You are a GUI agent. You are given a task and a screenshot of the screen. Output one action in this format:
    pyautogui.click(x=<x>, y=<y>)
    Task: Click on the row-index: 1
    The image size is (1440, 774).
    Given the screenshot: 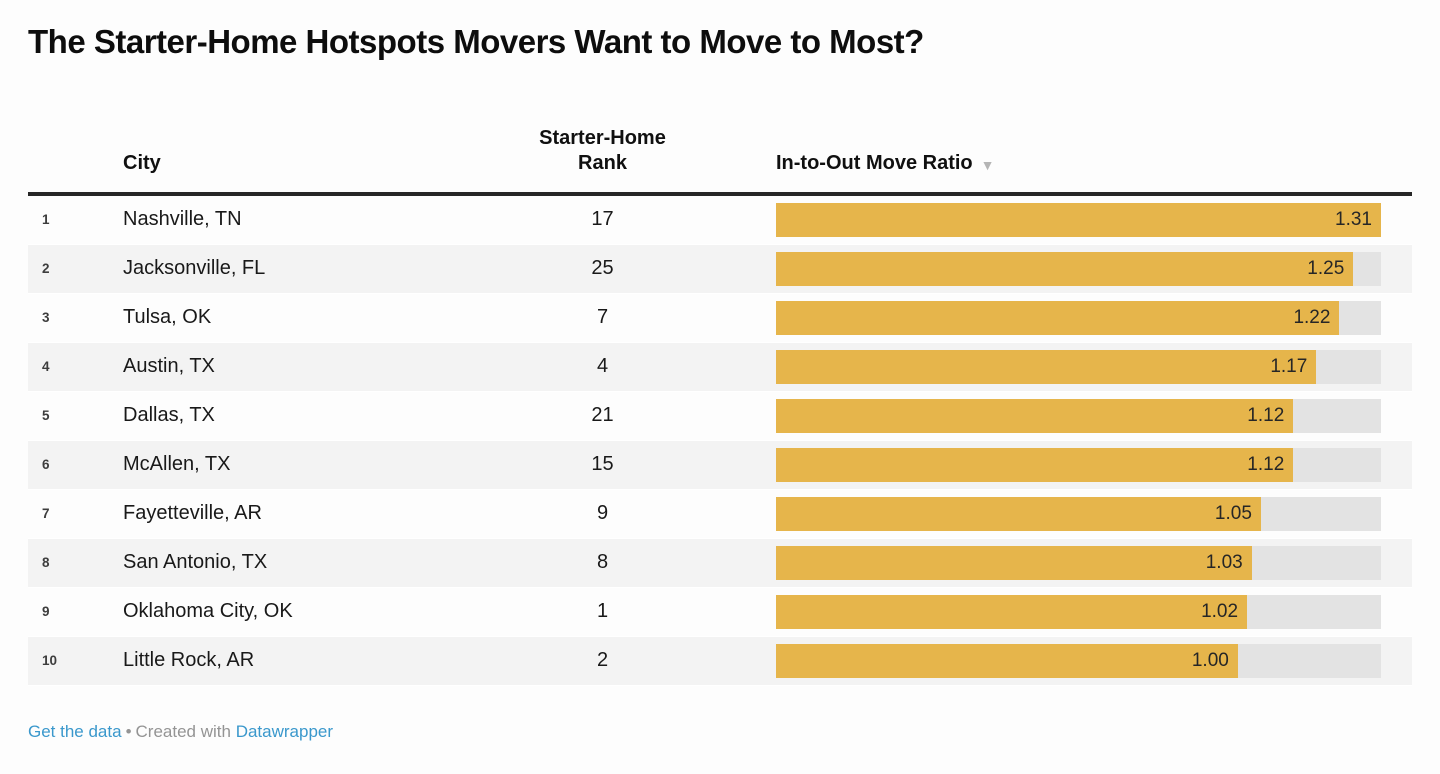 What is the action you would take?
    pyautogui.click(x=46, y=220)
    